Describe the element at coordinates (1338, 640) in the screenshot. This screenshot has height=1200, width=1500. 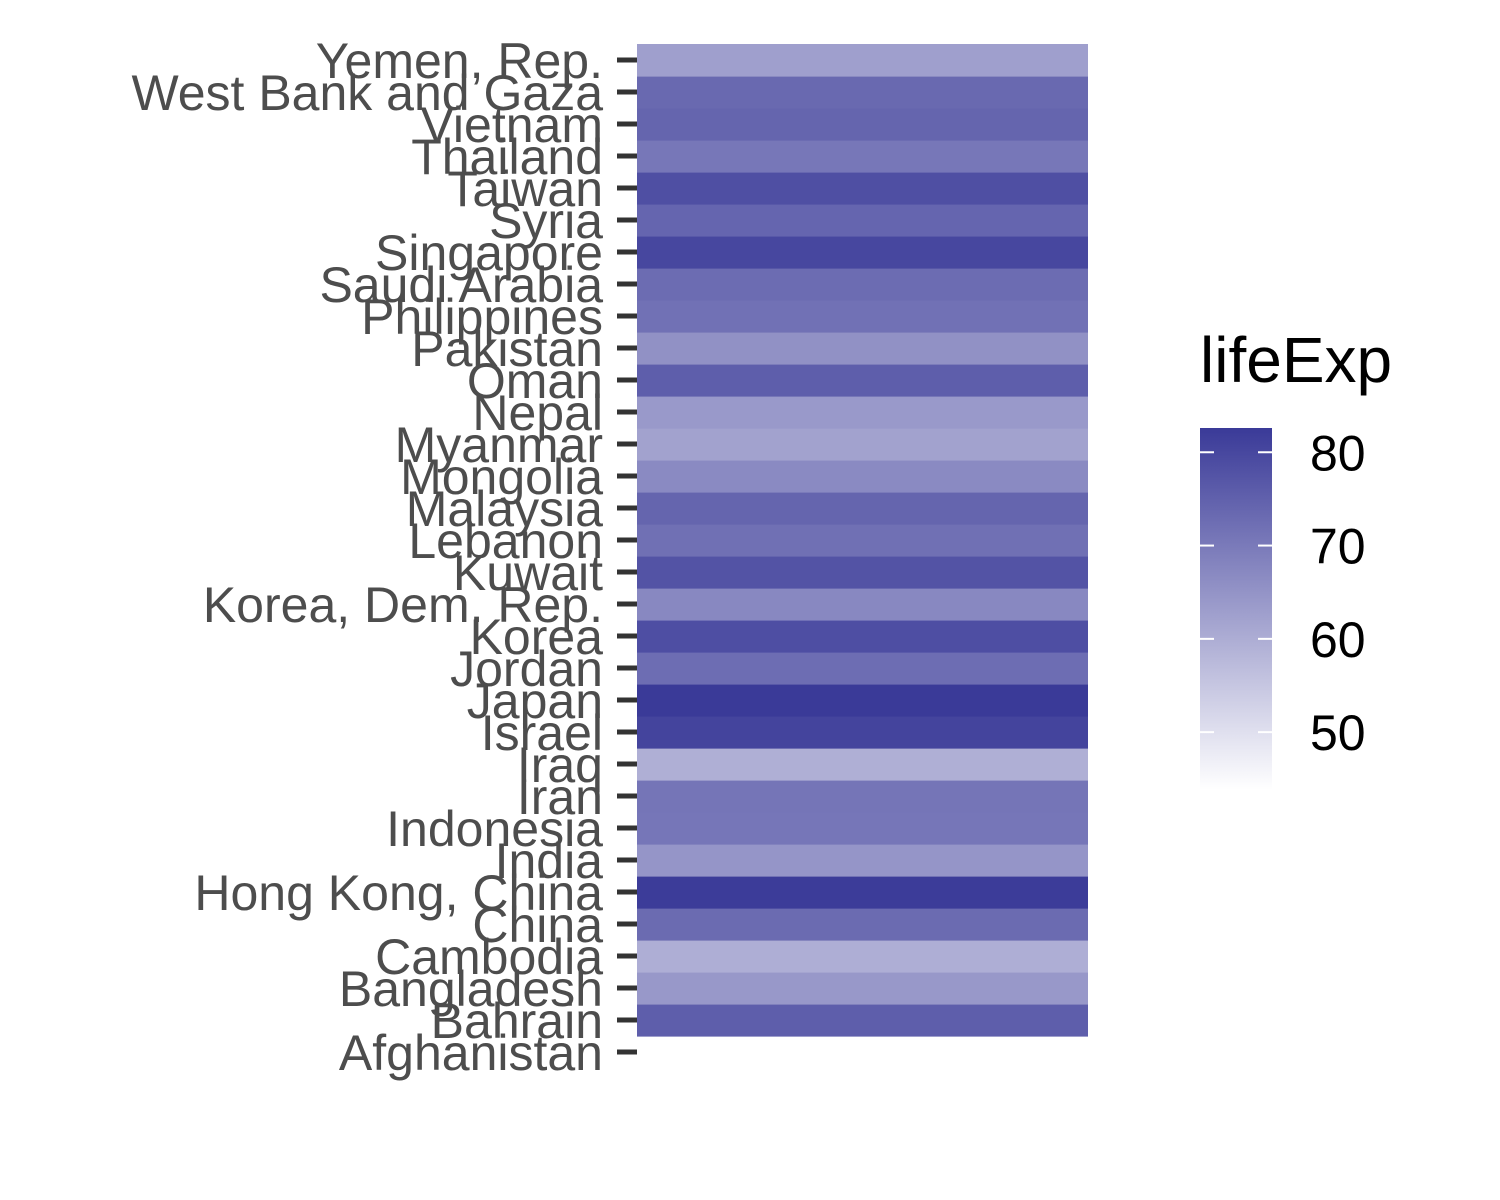
I see `legend-tick-label: 60` at that location.